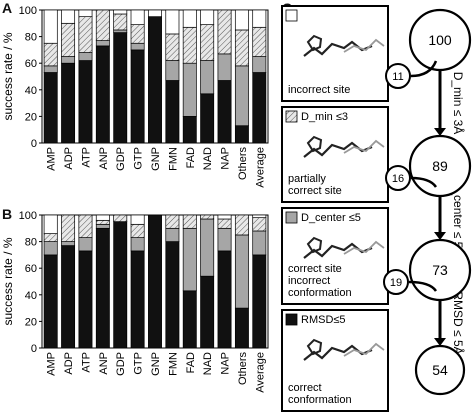 The width and height of the screenshot is (474, 417). What do you see at coordinates (139, 158) in the screenshot?
I see `x-tick-label: GTP` at bounding box center [139, 158].